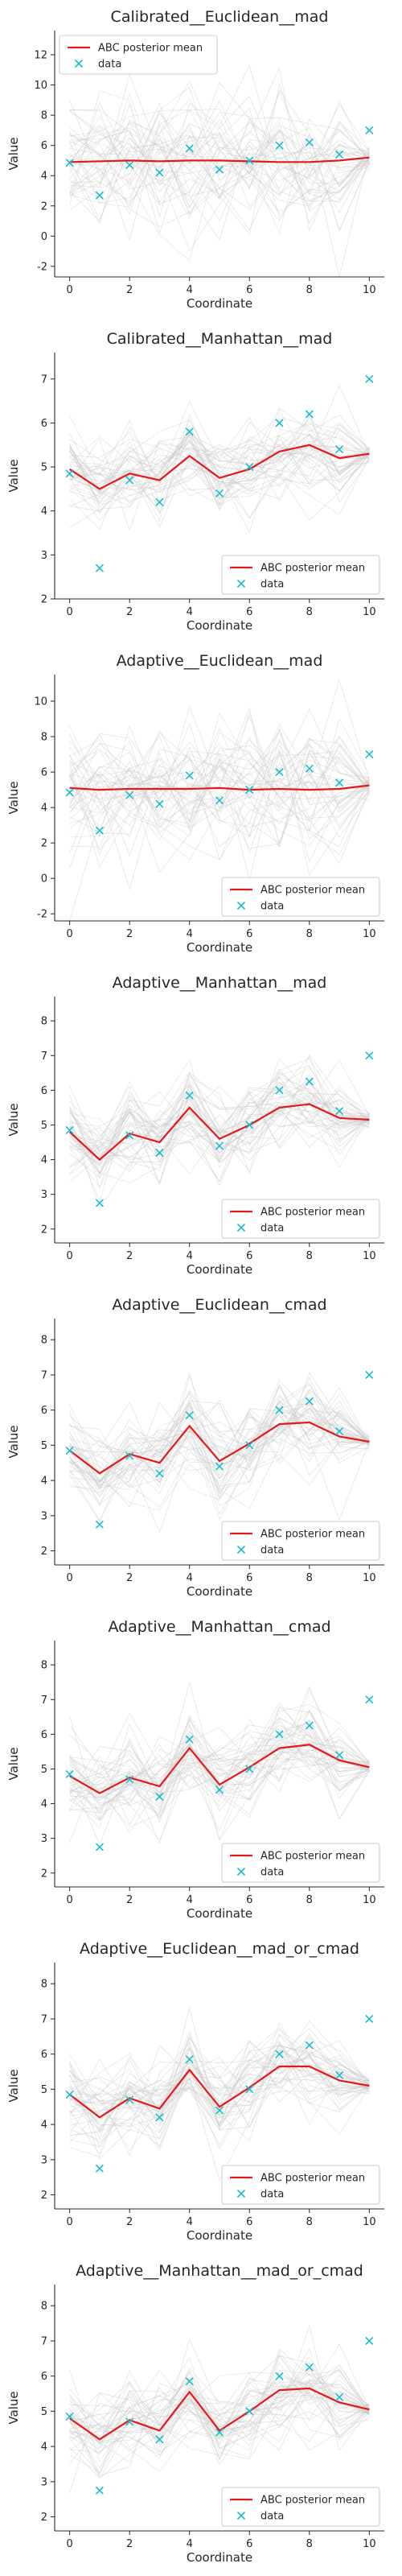 Image resolution: width=402 pixels, height=2576 pixels. Describe the element at coordinates (219, 2271) in the screenshot. I see `chart-title: Adaptive__Manhattan__mad_or_cmad` at that location.